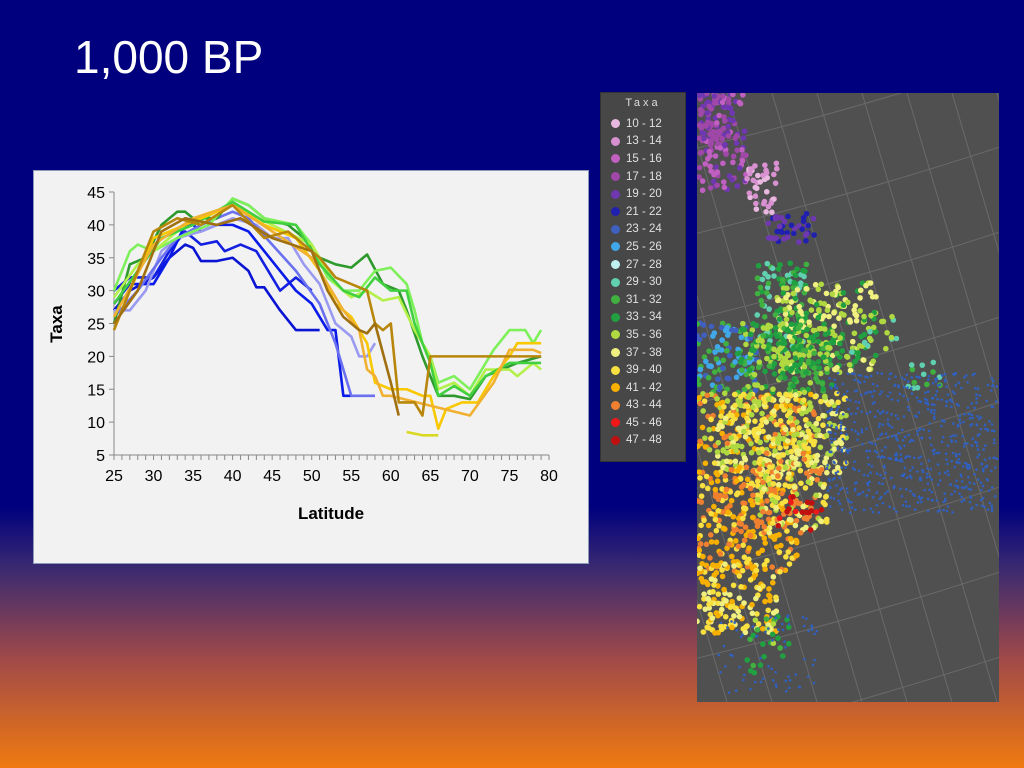  I want to click on legend-label: 19 - 20, so click(644, 194).